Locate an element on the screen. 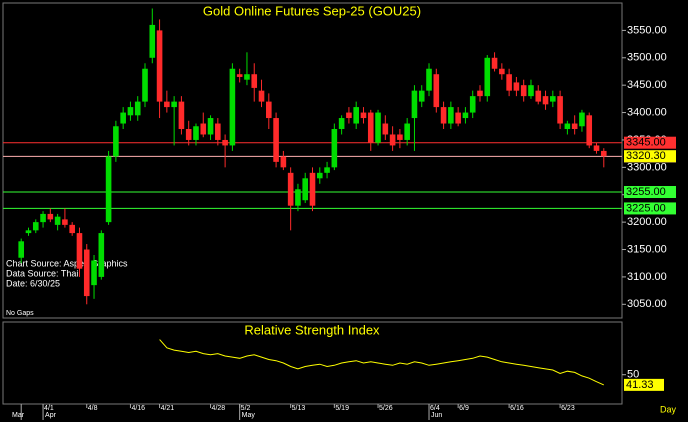  y-tick-label: 3500.00 is located at coordinates (647, 58).